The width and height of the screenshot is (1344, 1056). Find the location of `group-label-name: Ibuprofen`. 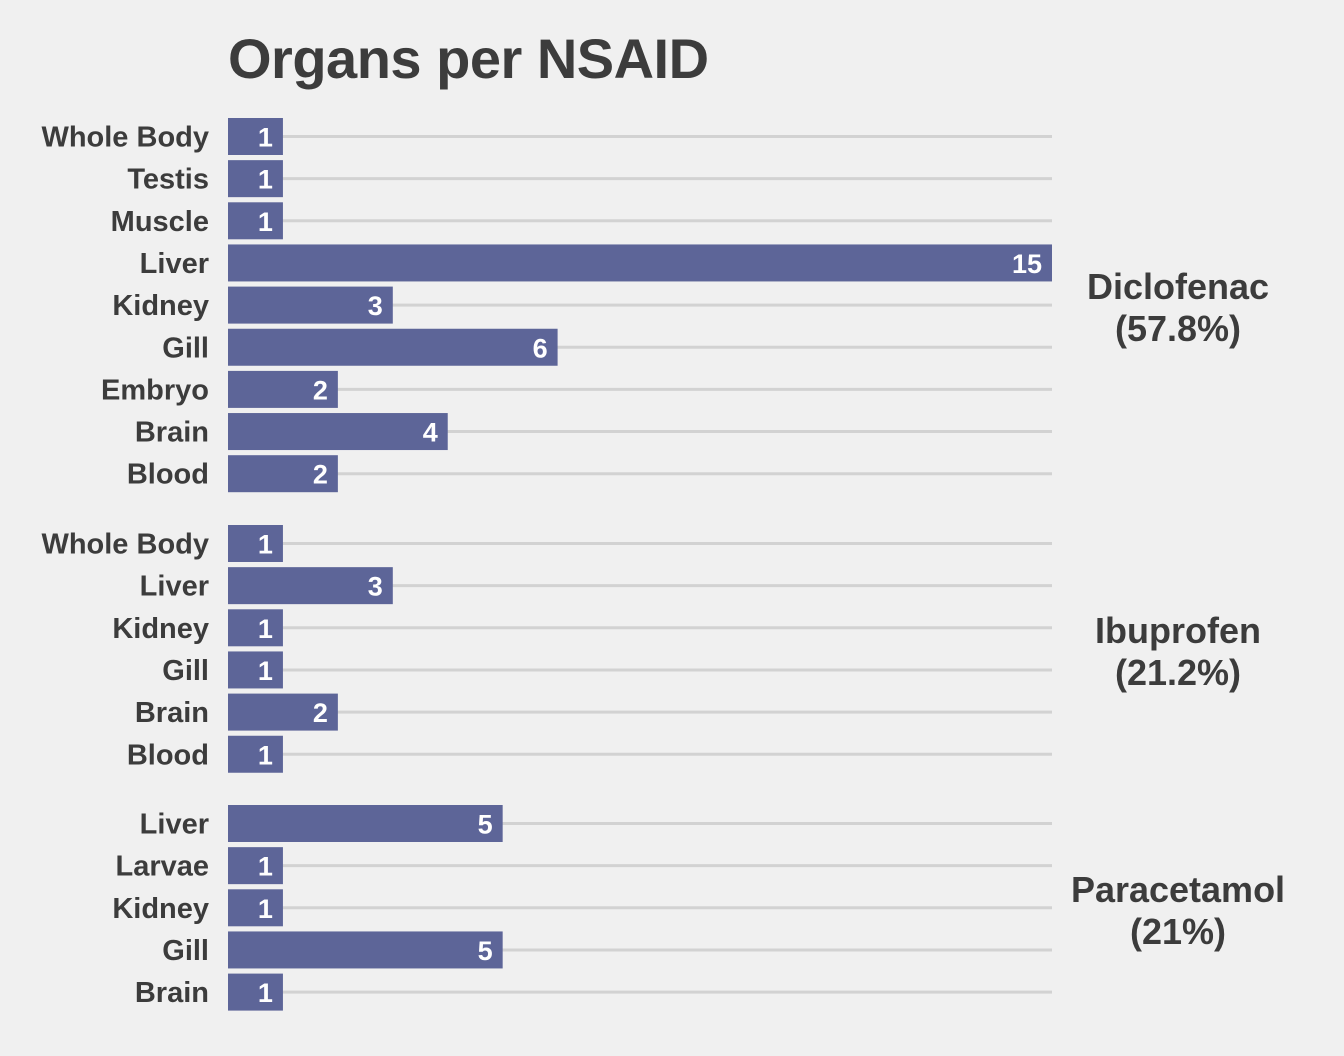

group-label-name: Ibuprofen is located at coordinates (1178, 630).